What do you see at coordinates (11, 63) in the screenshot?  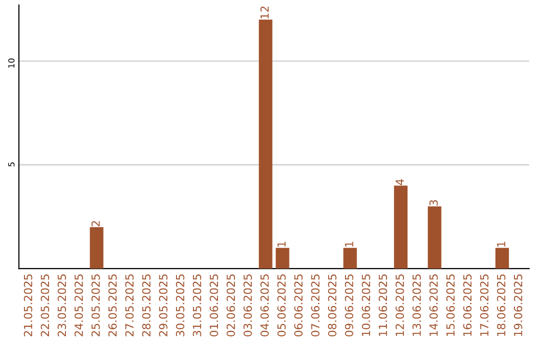 I see `y-tick-label: 10` at bounding box center [11, 63].